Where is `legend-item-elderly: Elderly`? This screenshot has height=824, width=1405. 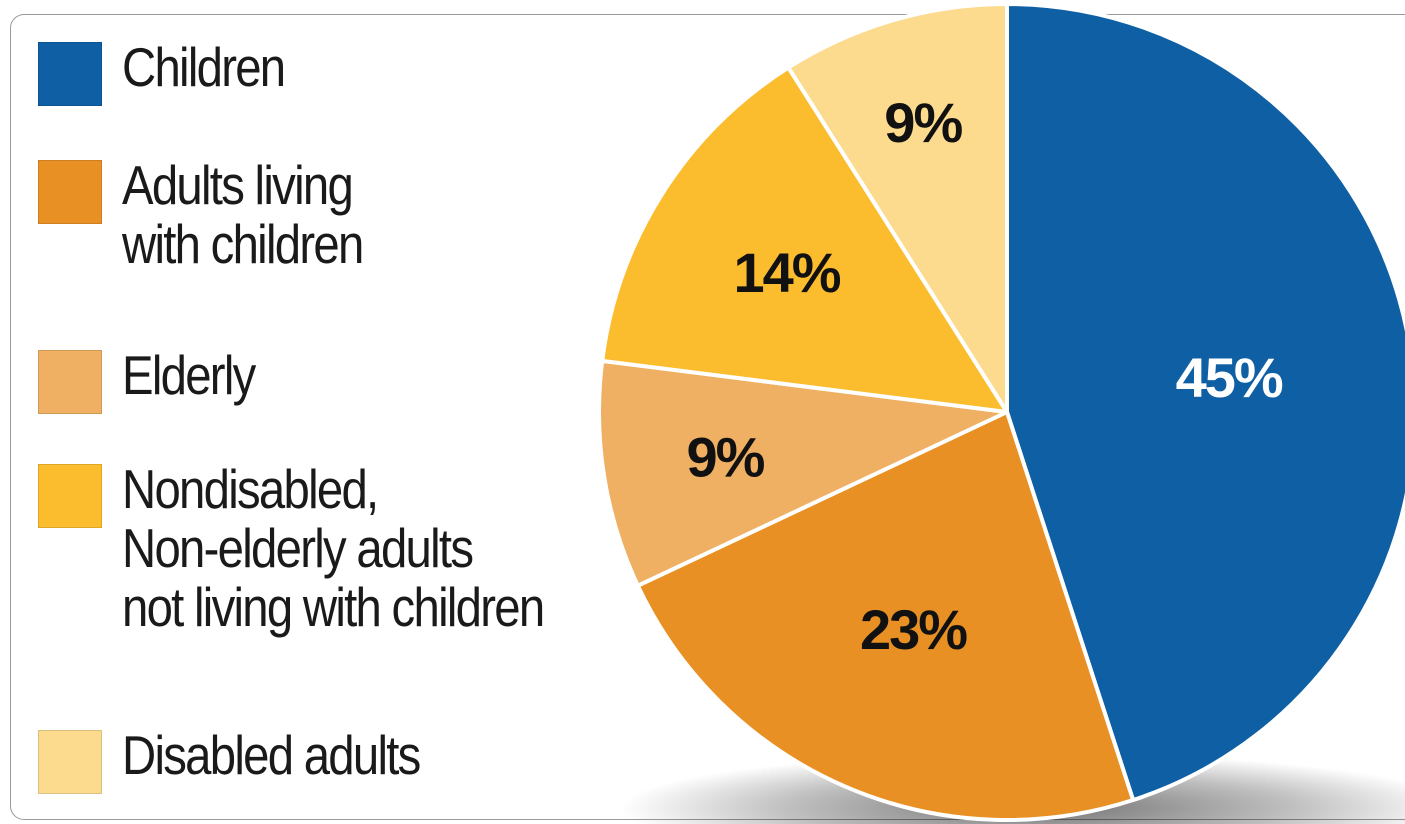 legend-item-elderly: Elderly is located at coordinates (157, 380).